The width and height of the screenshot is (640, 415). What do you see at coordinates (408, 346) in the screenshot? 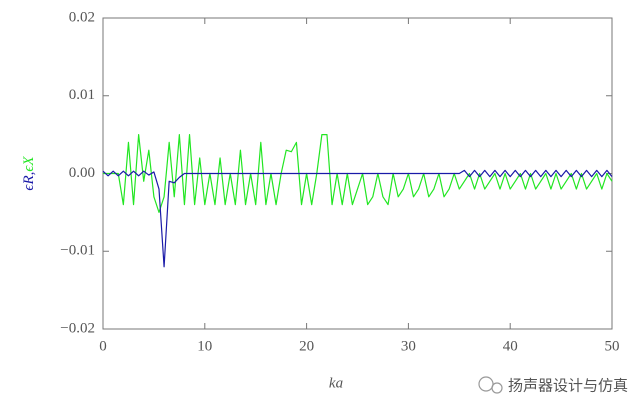
I see `x-tick-label: 30` at bounding box center [408, 346].